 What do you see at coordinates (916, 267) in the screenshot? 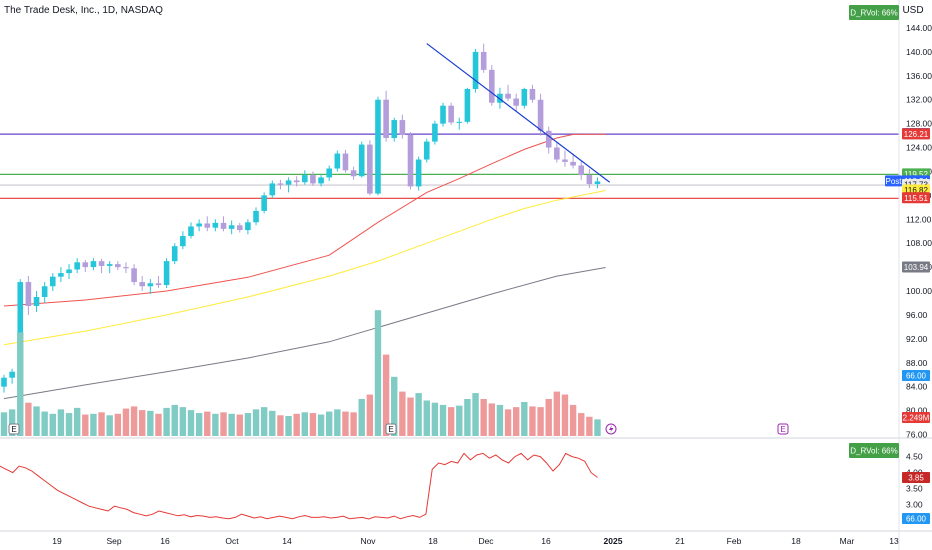
I see `price-label-tag` at bounding box center [916, 267].